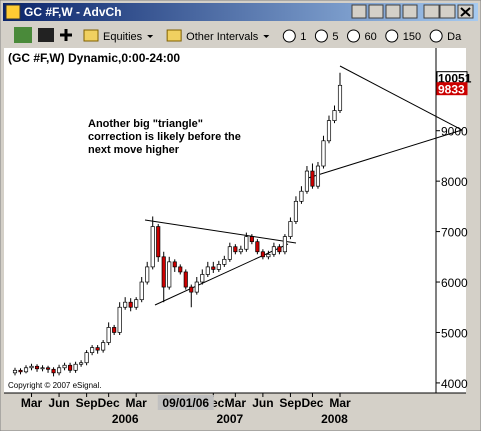  Describe the element at coordinates (454, 333) in the screenshot. I see `y-tick-label: 5000` at that location.